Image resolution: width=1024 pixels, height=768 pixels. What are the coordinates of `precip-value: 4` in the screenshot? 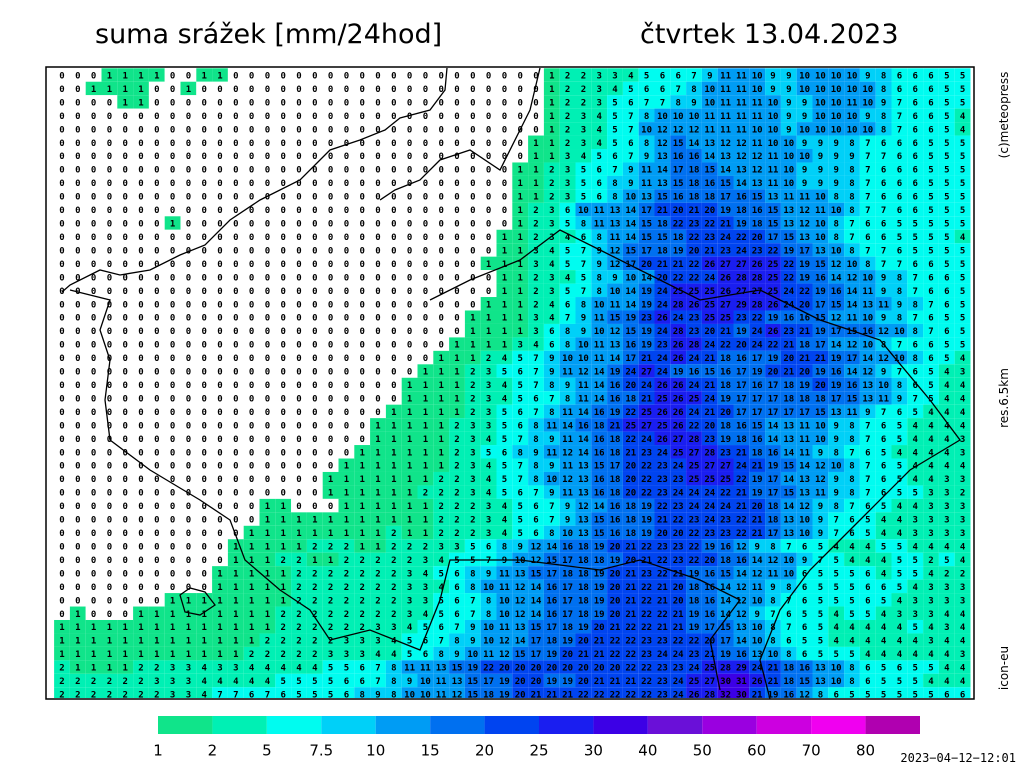 It's located at (947, 399).